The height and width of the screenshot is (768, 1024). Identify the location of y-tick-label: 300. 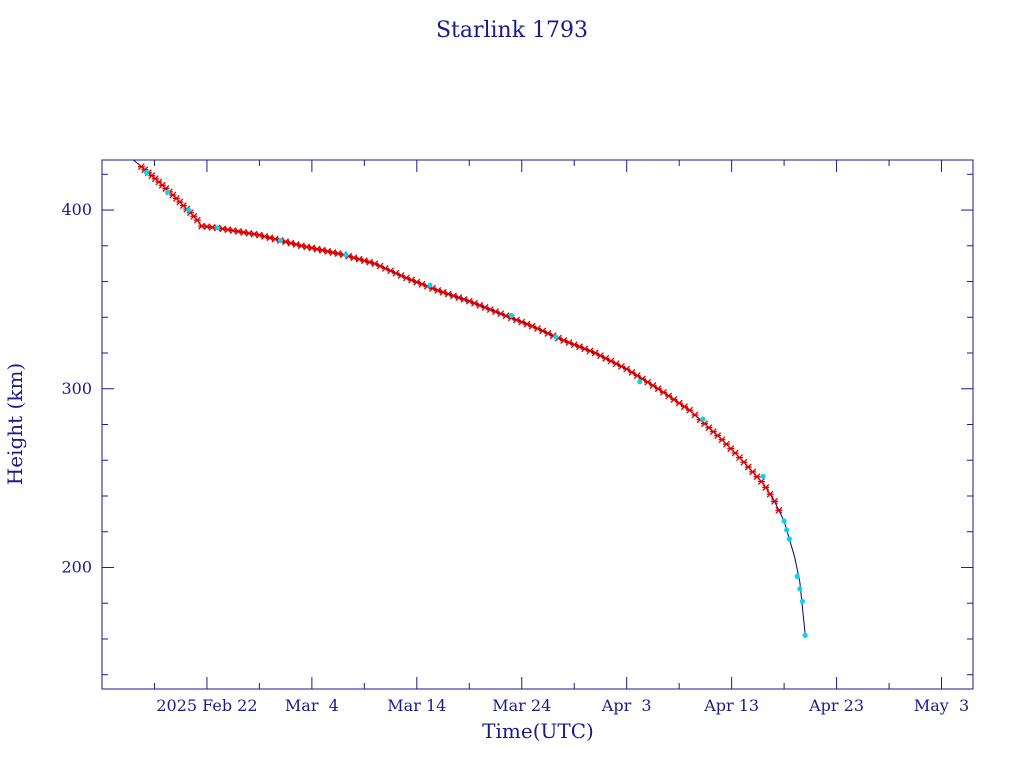
(76, 388).